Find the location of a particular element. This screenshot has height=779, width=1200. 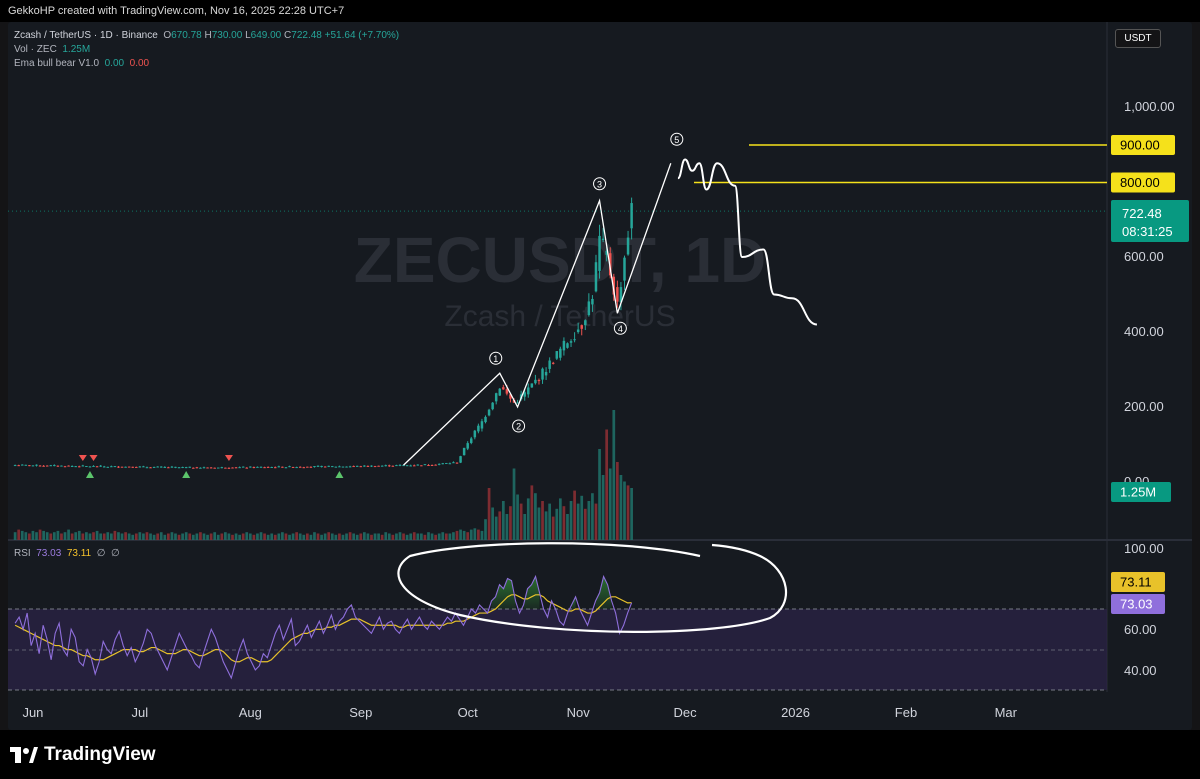

watermark-name: Zcash / TetherUS is located at coordinates (559, 316).